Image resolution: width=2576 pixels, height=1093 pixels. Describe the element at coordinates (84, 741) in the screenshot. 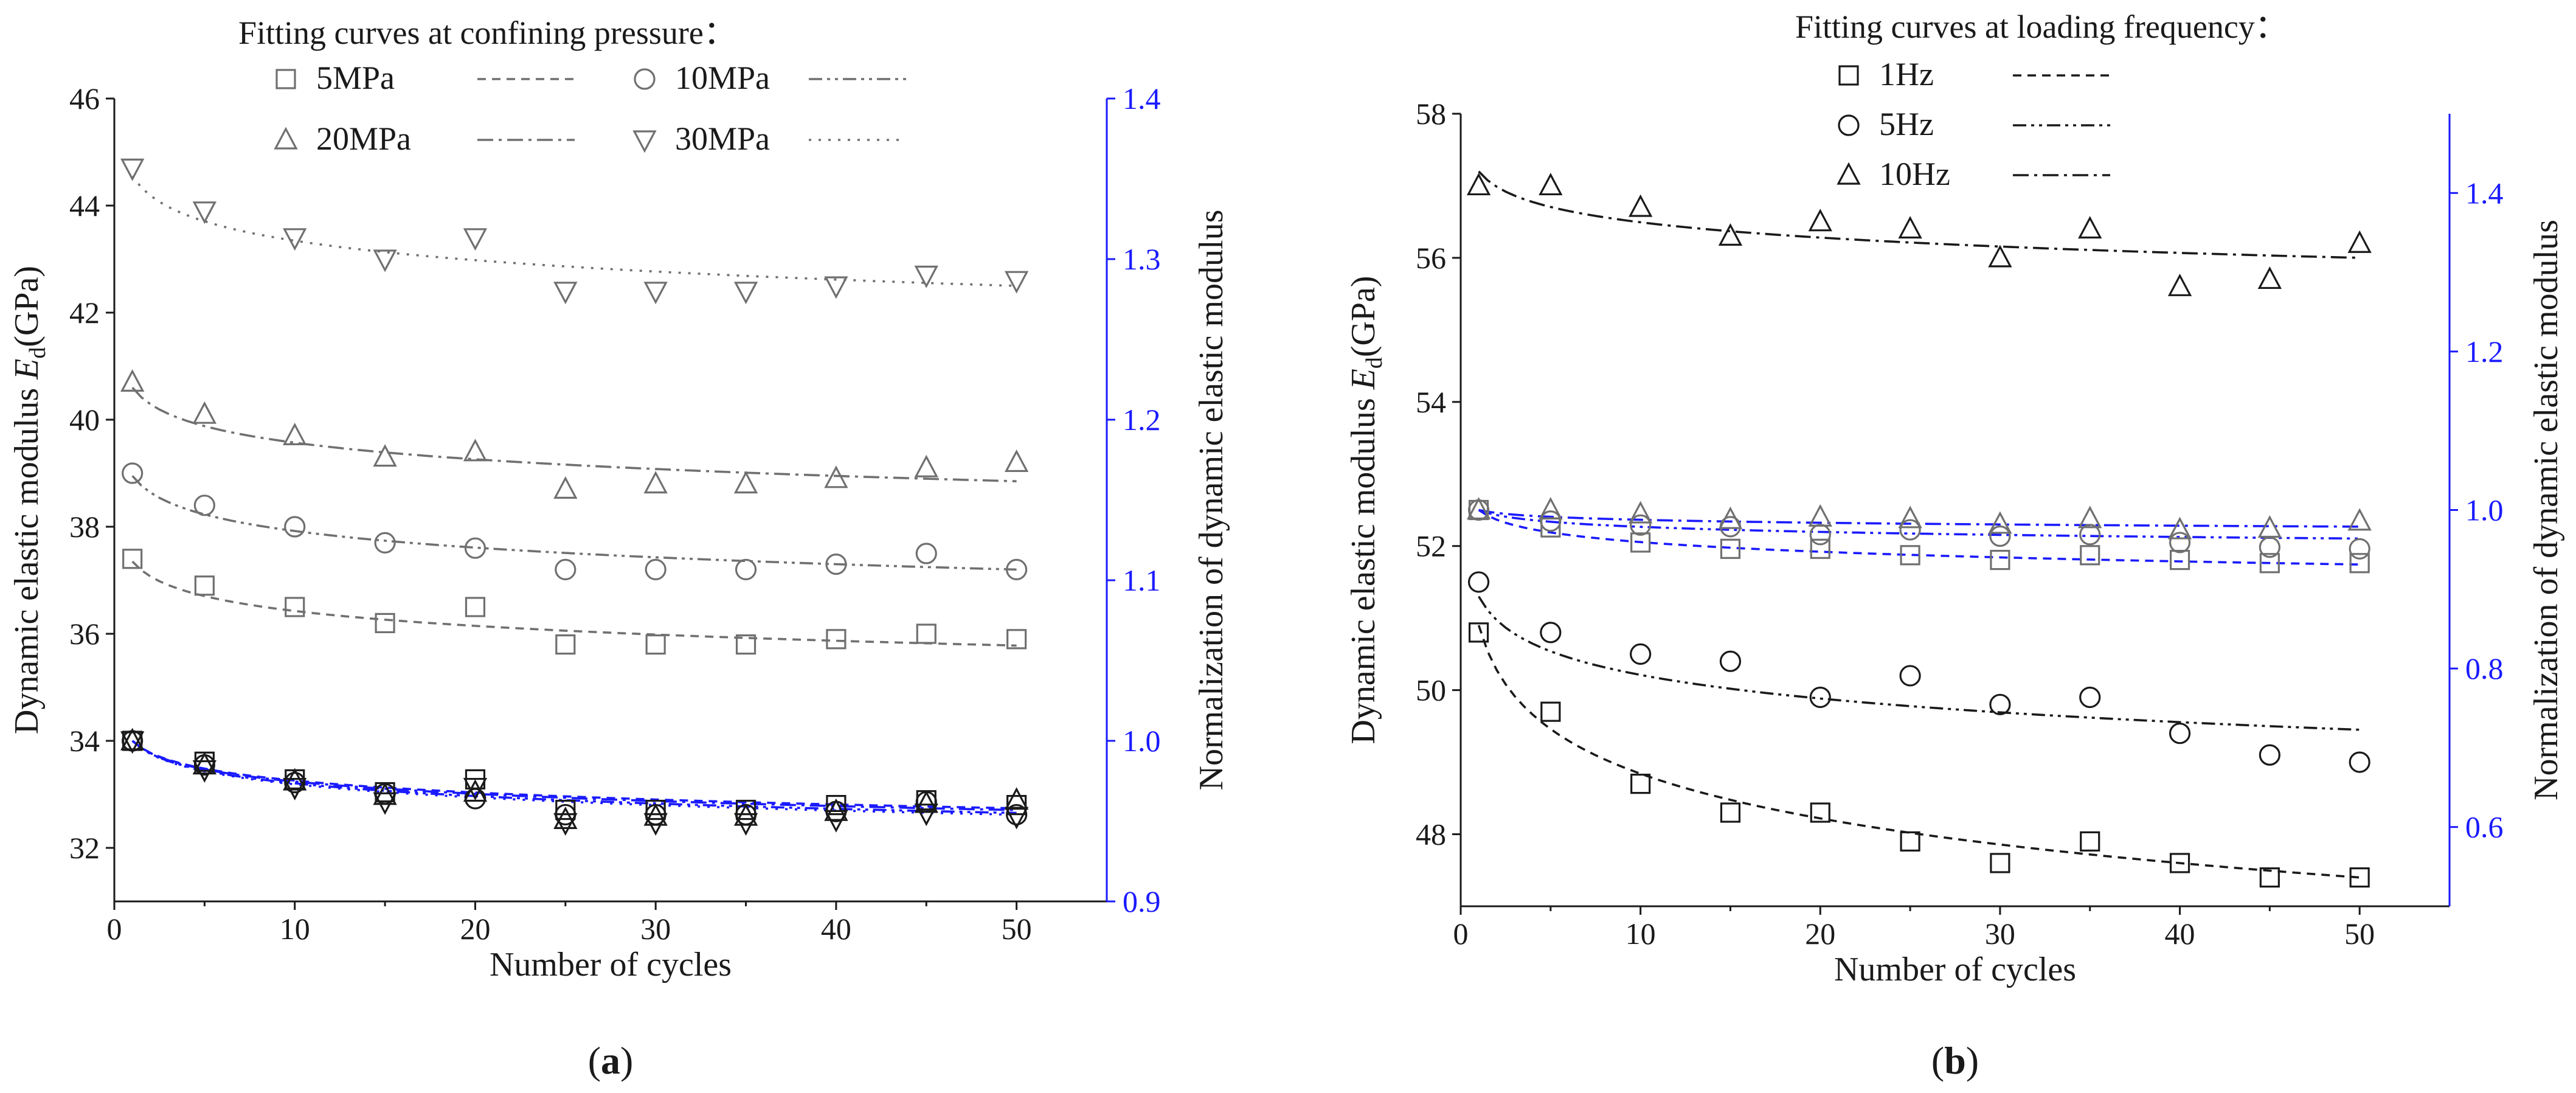

I see `y-tick-label: 34` at that location.